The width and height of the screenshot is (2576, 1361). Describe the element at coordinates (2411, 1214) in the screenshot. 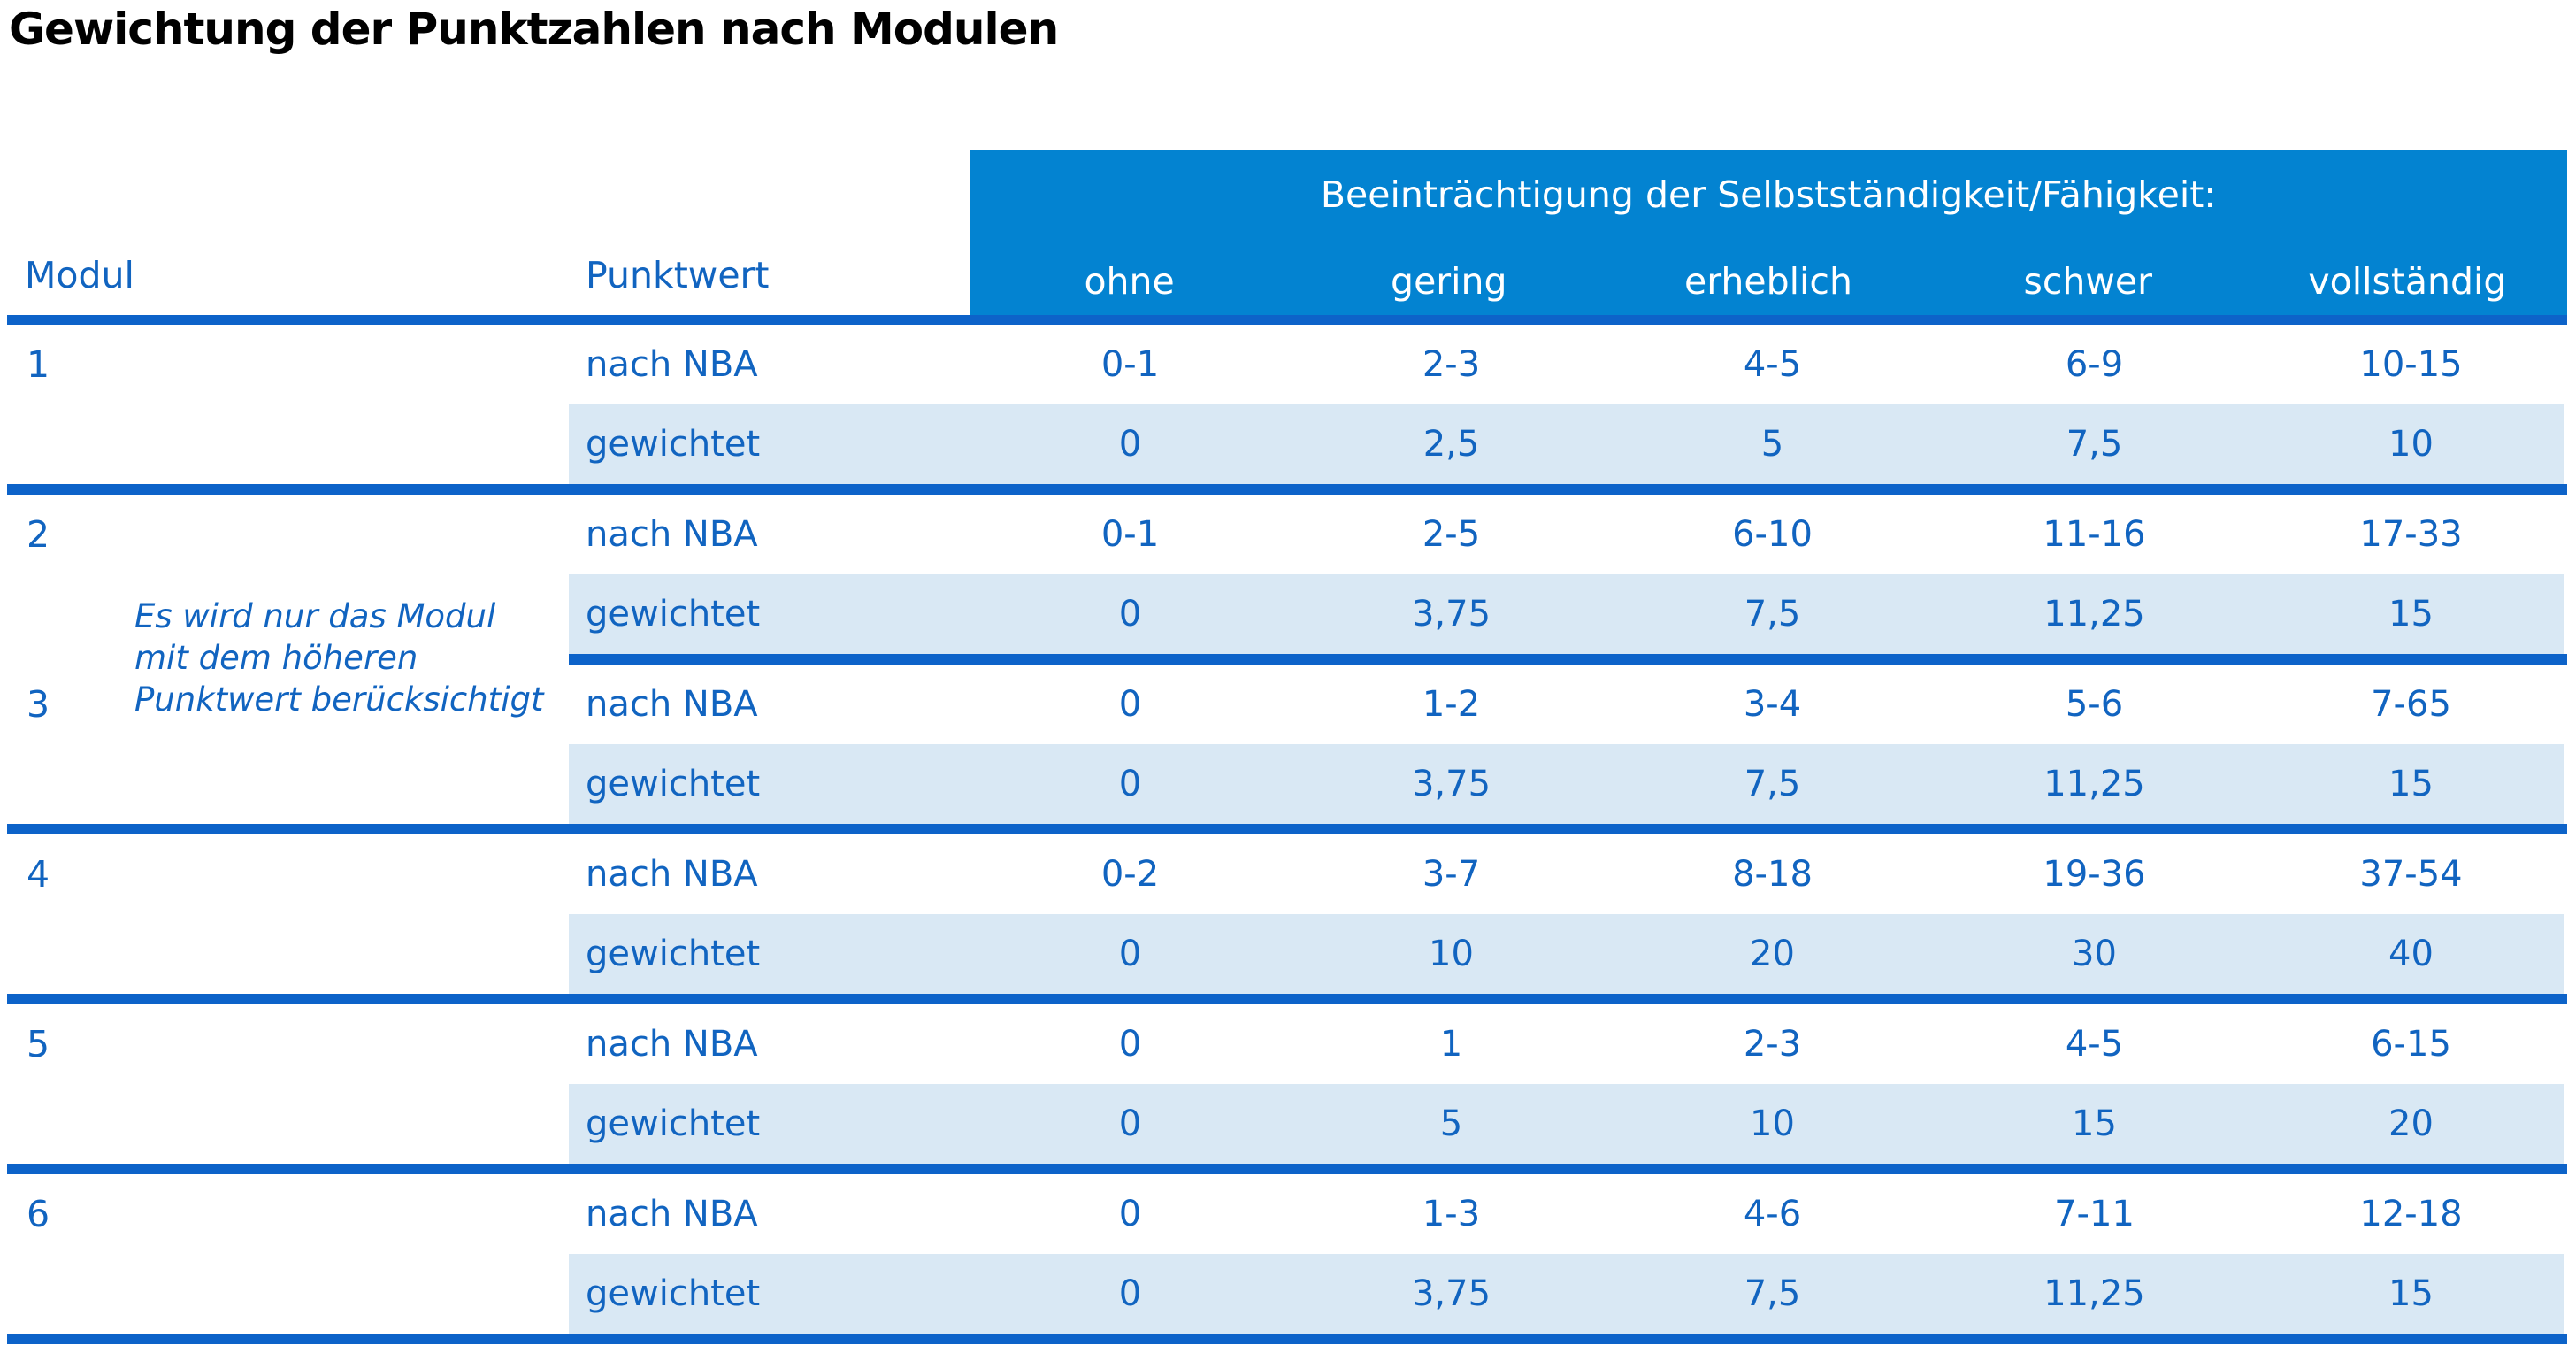

I see `nba-value-vollstaendig: 12-18` at that location.